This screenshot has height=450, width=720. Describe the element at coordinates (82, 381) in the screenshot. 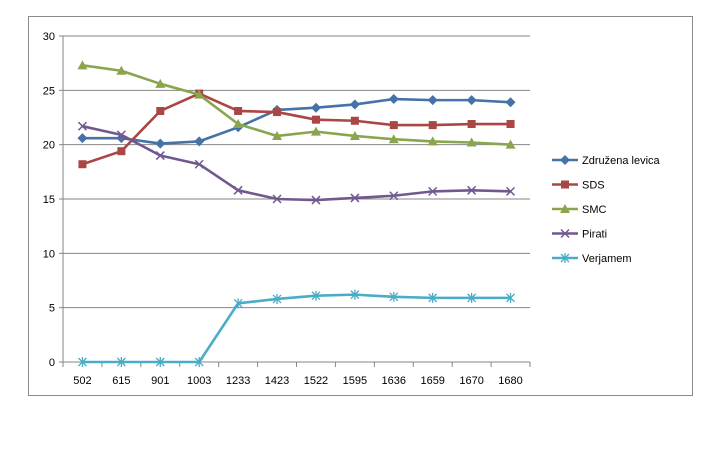

I see `x-tick-label: 502` at that location.